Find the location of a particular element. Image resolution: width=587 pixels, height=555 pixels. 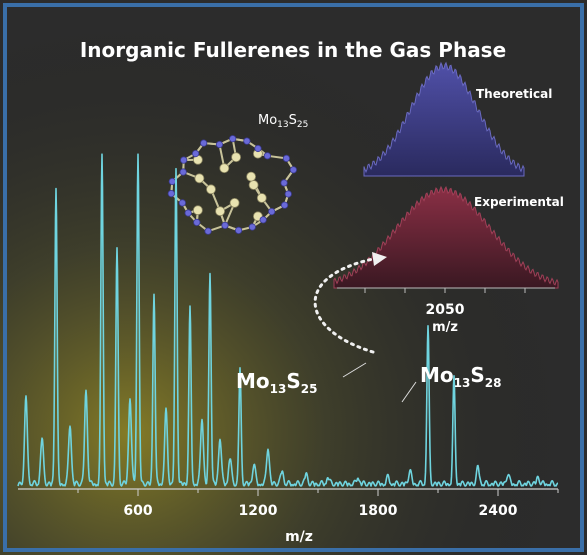

peak-label-mo13s28-s: S is located at coordinates (477, 375).